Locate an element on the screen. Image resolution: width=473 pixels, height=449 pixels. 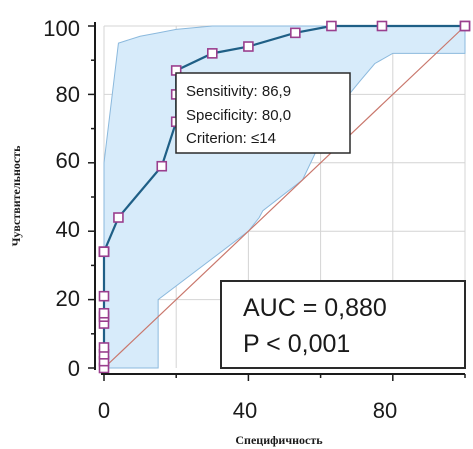
auc-annotation-box: AUC = 0,880 P < 0,001 is located at coordinates (343, 324).